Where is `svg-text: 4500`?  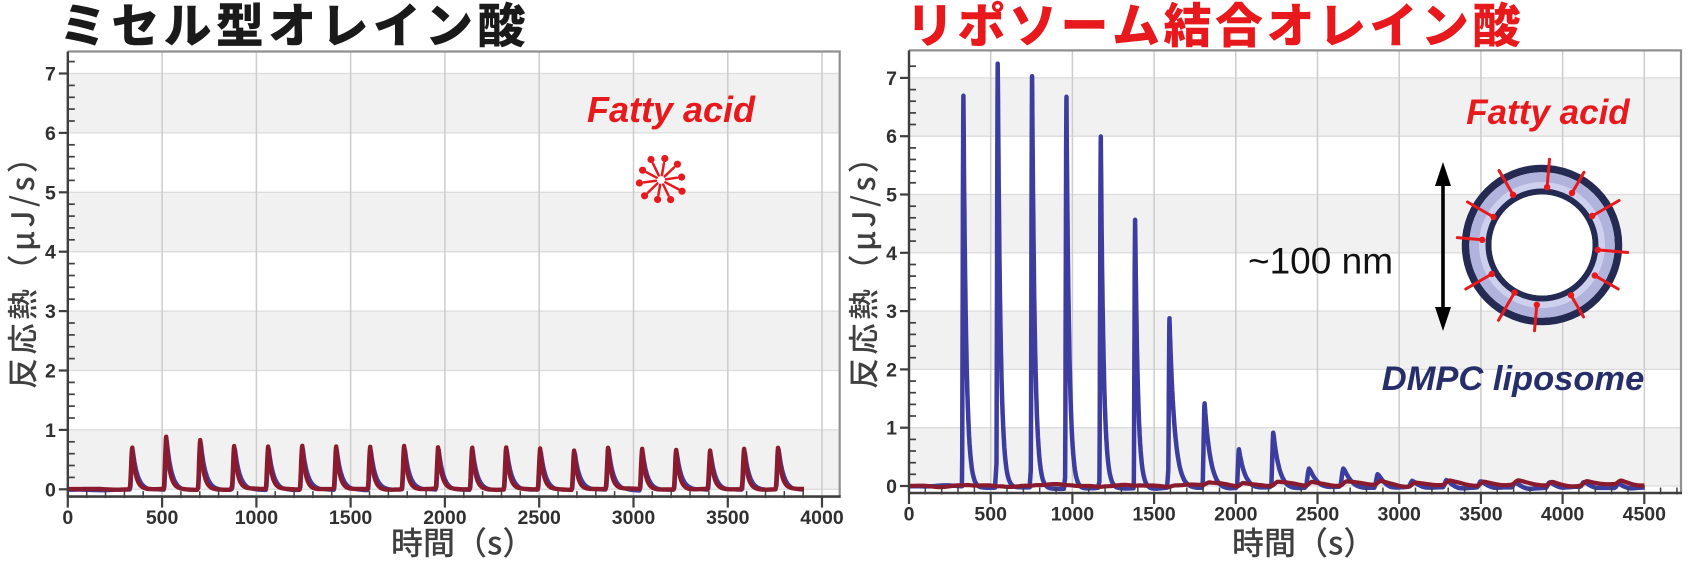
svg-text: 4500 is located at coordinates (1645, 515).